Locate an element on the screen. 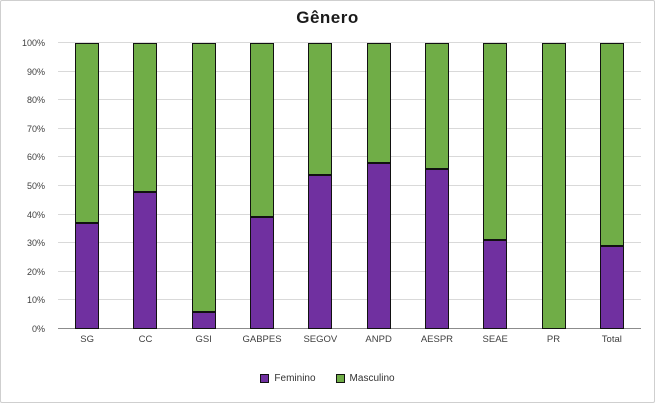 This screenshot has height=403, width=655. bar-slot-gsi is located at coordinates (204, 186).